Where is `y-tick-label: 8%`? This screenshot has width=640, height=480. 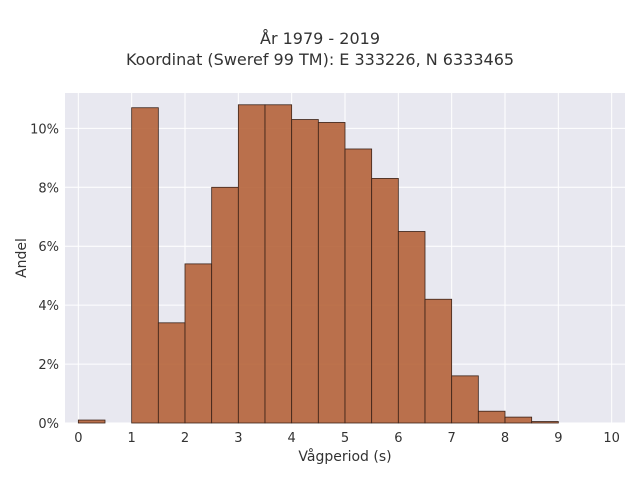 y-tick-label: 8% is located at coordinates (48, 188).